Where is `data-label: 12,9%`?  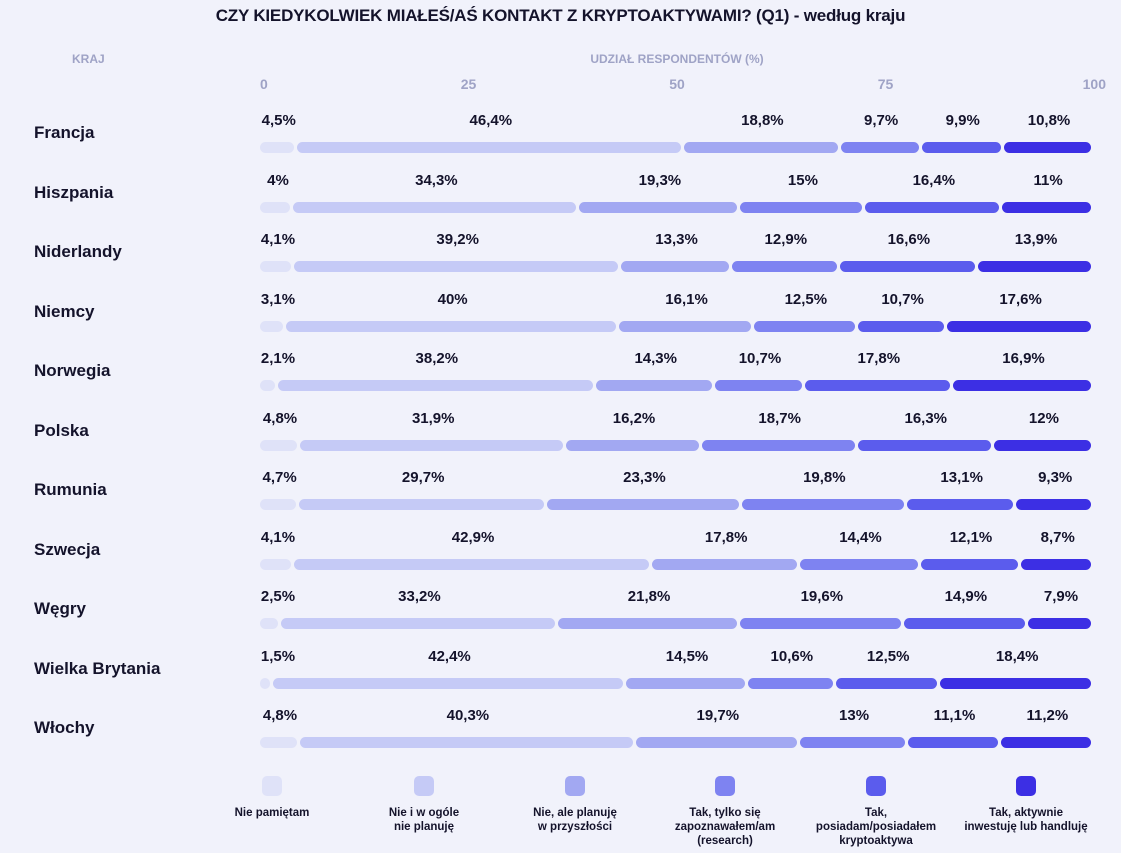
data-label: 12,9% is located at coordinates (786, 239).